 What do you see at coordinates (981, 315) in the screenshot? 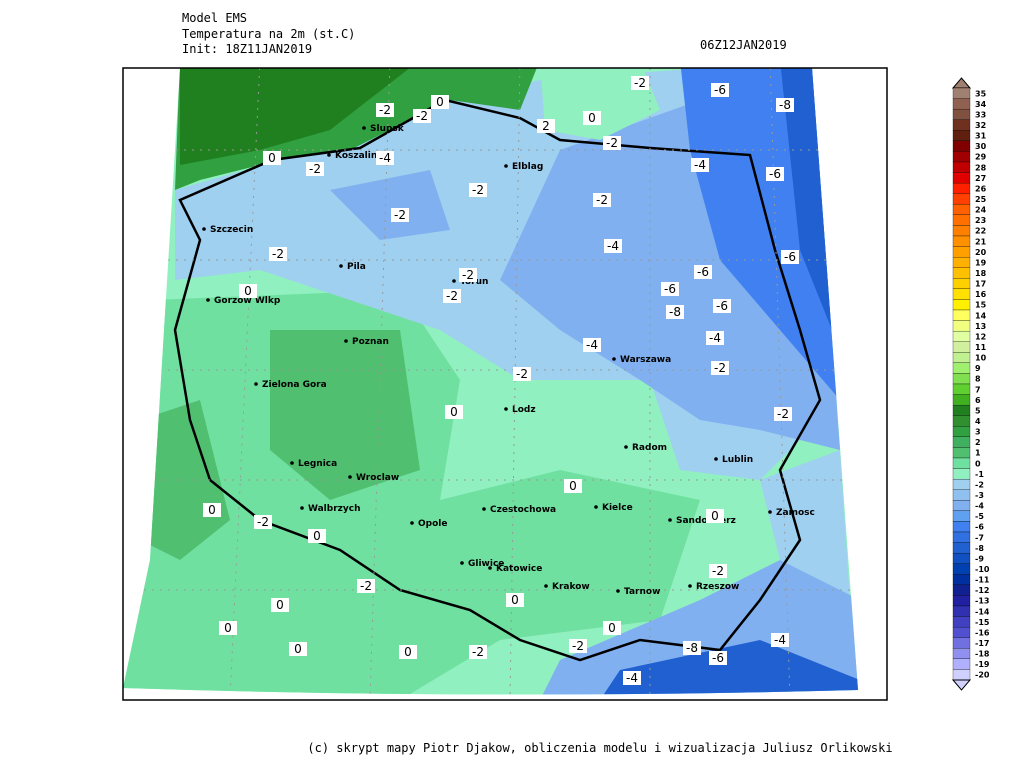
I see `colorbar-label: 14` at bounding box center [981, 315].